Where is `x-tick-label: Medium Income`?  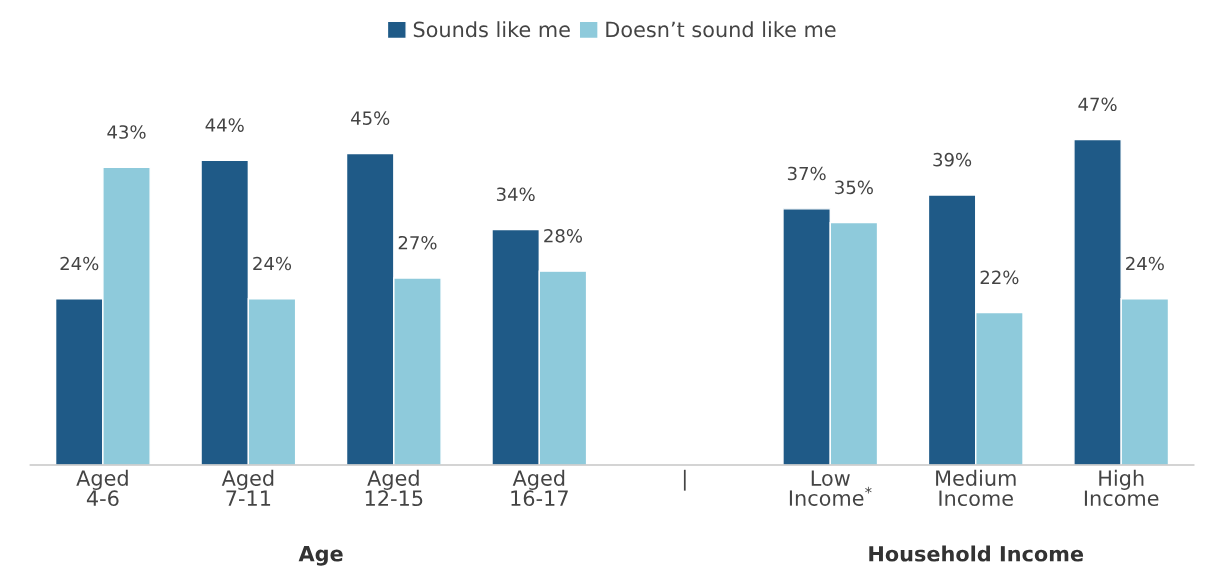
x-tick-label: Medium Income is located at coordinates (976, 488).